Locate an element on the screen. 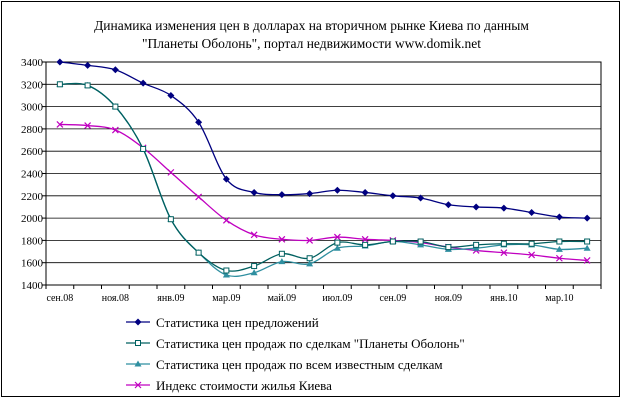 This screenshot has height=400, width=623. x-tick-label: мар.10 is located at coordinates (559, 298).